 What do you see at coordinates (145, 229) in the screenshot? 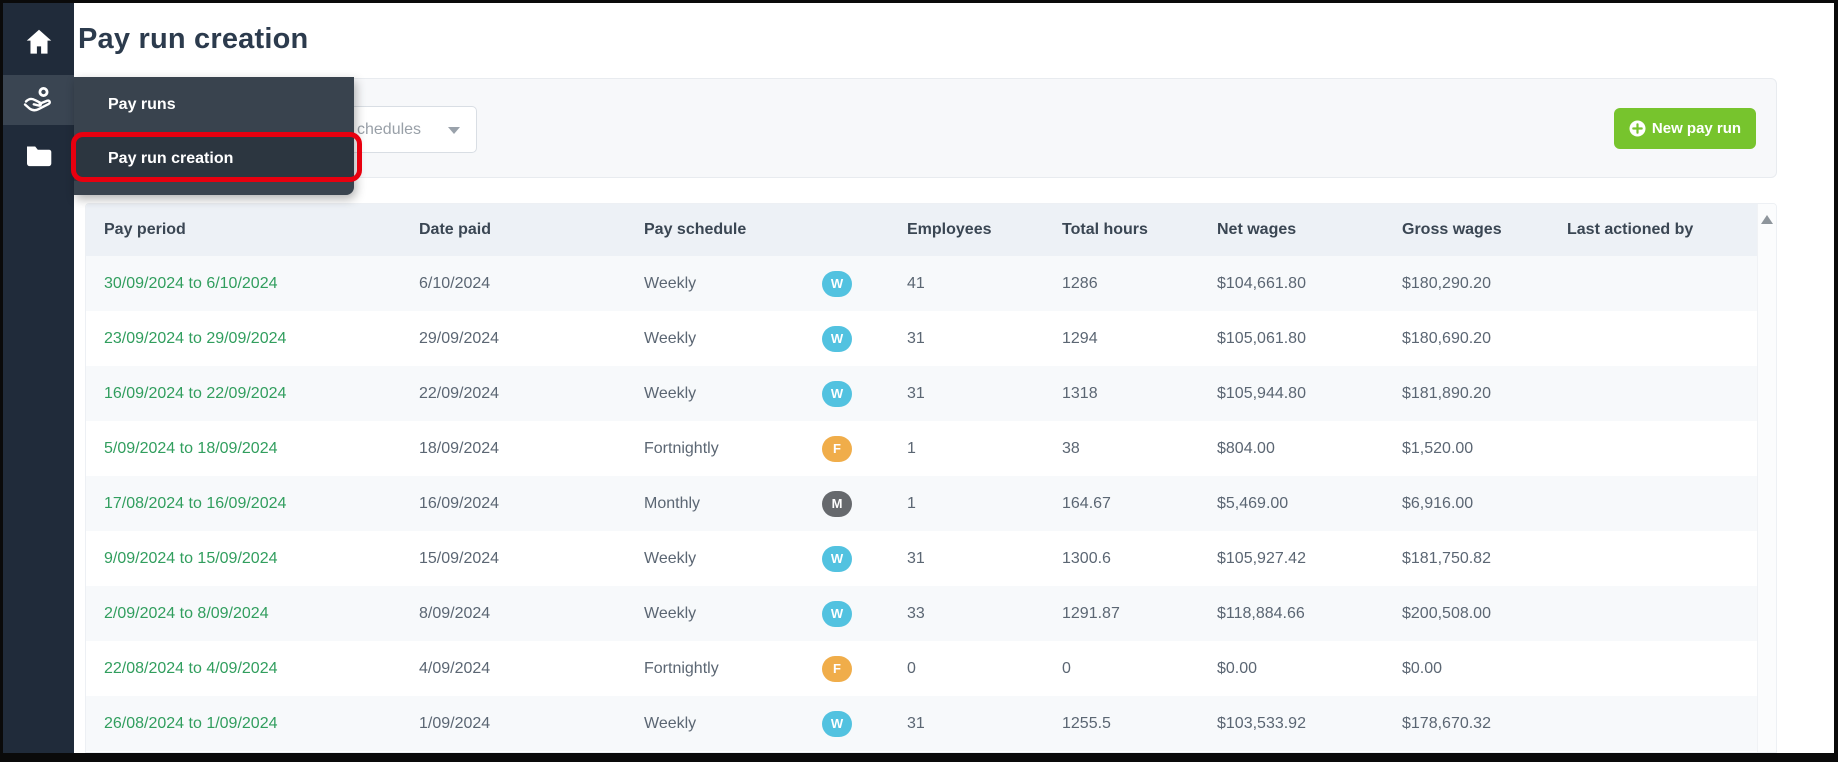
I see `column-header: Pay period` at bounding box center [145, 229].